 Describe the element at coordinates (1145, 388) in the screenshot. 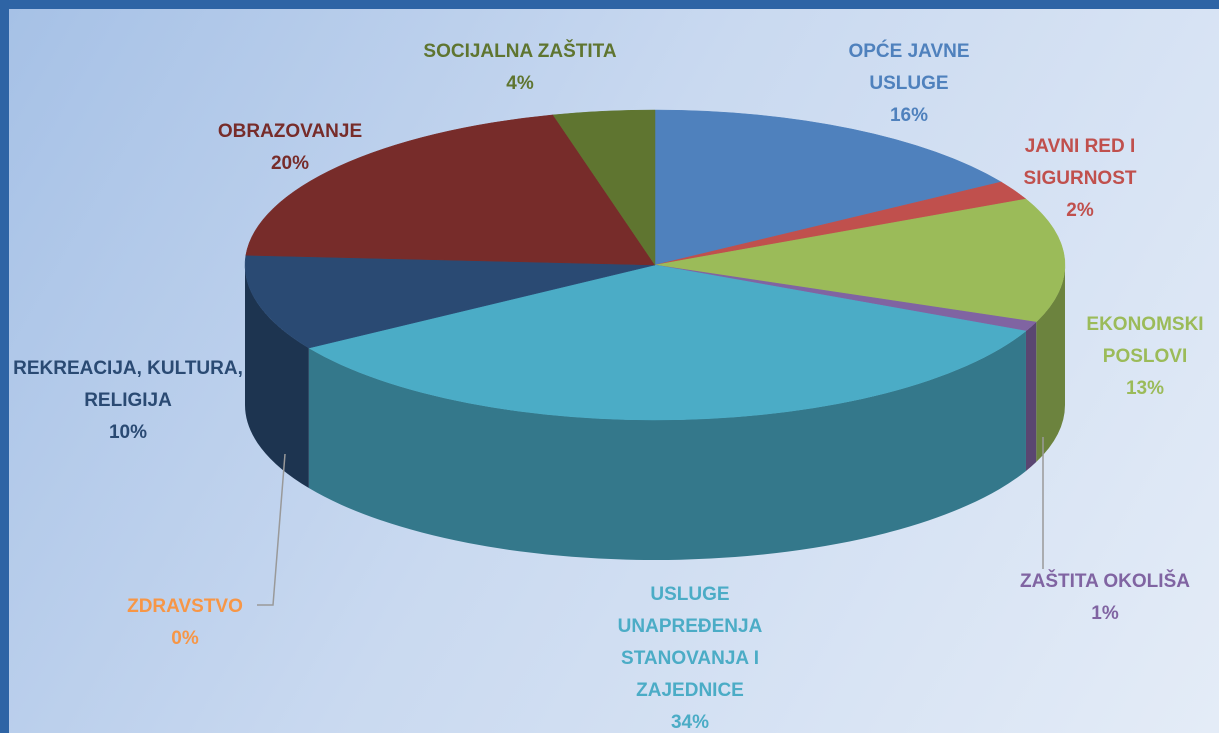

I see `value-label: 13%` at that location.